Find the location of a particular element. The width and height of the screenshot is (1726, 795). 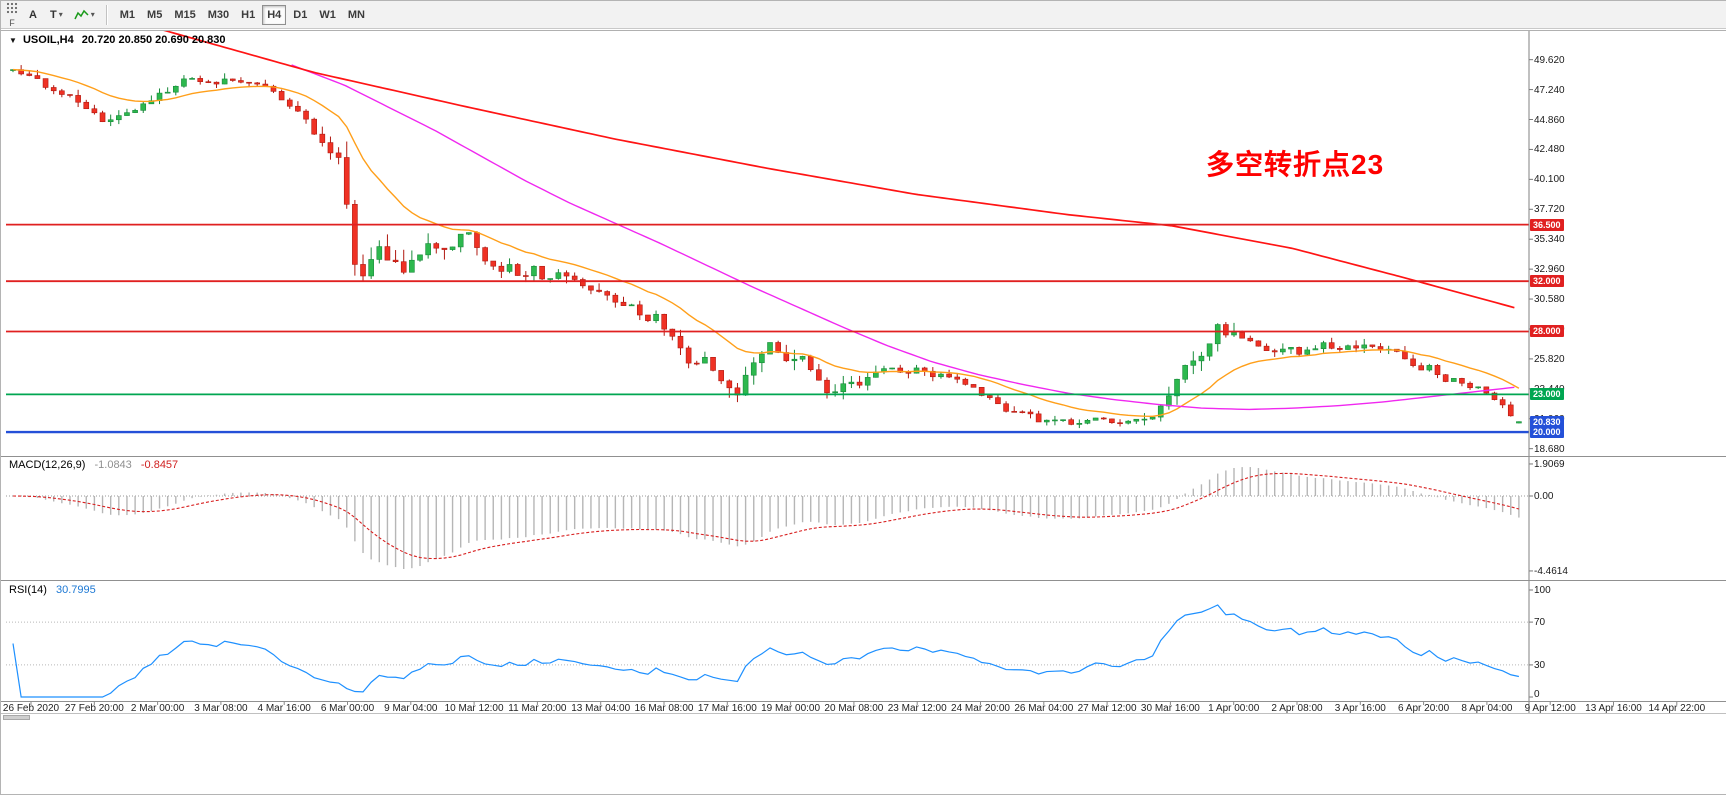

t-button-label: T is located at coordinates (53, 14).